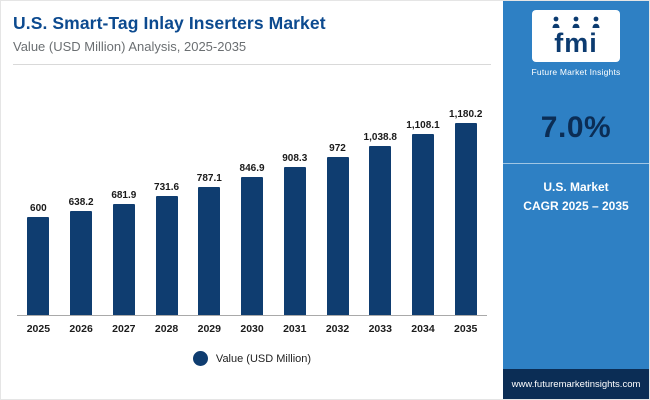 The image size is (650, 400). I want to click on website-link: www.futuremarketinsights.com, so click(576, 384).